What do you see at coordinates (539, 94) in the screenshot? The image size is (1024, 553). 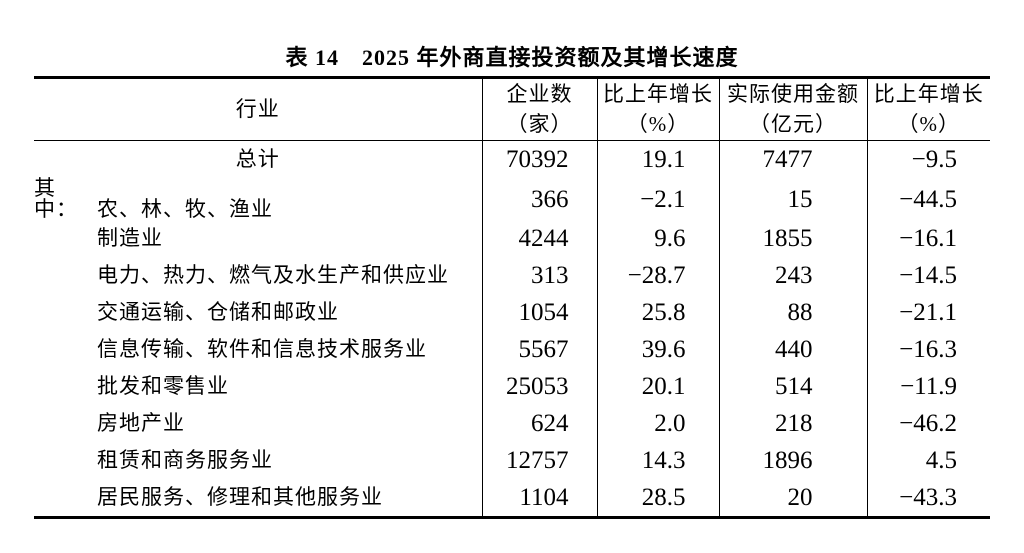 I see `col-header-enterprises-label: 企业数` at bounding box center [539, 94].